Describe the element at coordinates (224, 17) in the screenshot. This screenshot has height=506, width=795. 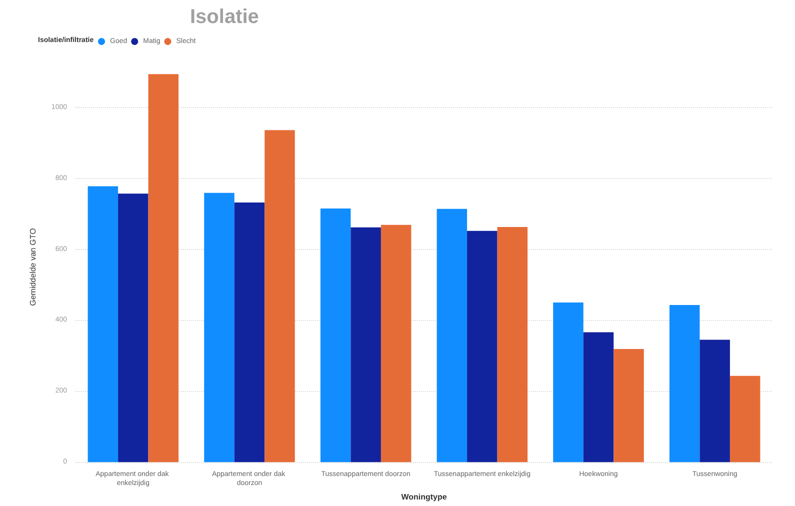
I see `chart-title: Isolatie` at that location.